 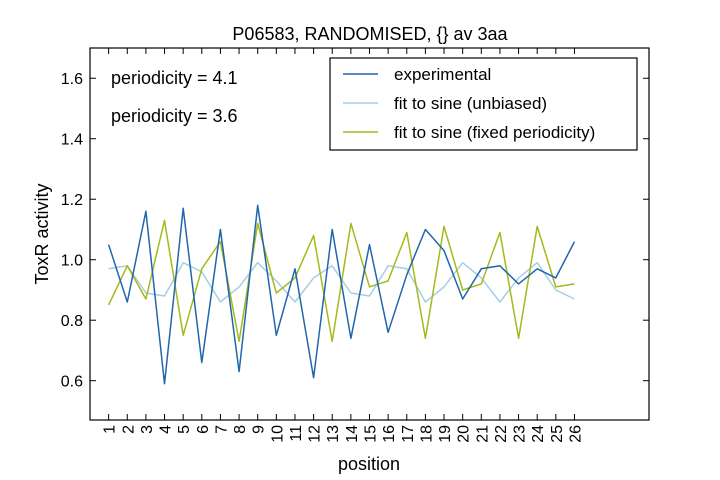 What do you see at coordinates (174, 116) in the screenshot?
I see `annotation-periodicity-fixed: periodicity = 3.6` at bounding box center [174, 116].